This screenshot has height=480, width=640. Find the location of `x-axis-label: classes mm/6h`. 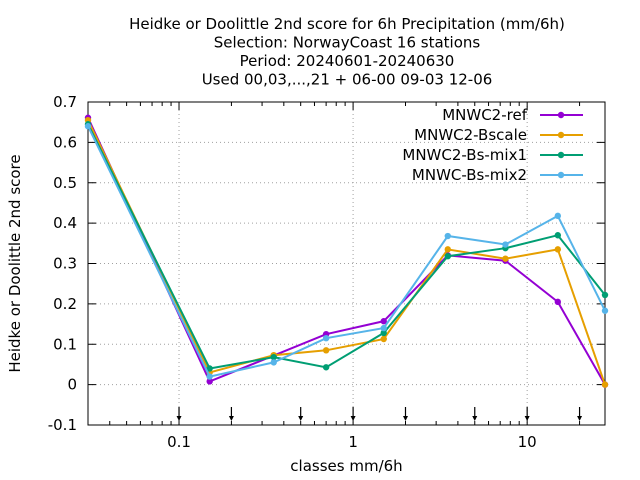

x-axis-label: classes mm/6h is located at coordinates (346, 466).